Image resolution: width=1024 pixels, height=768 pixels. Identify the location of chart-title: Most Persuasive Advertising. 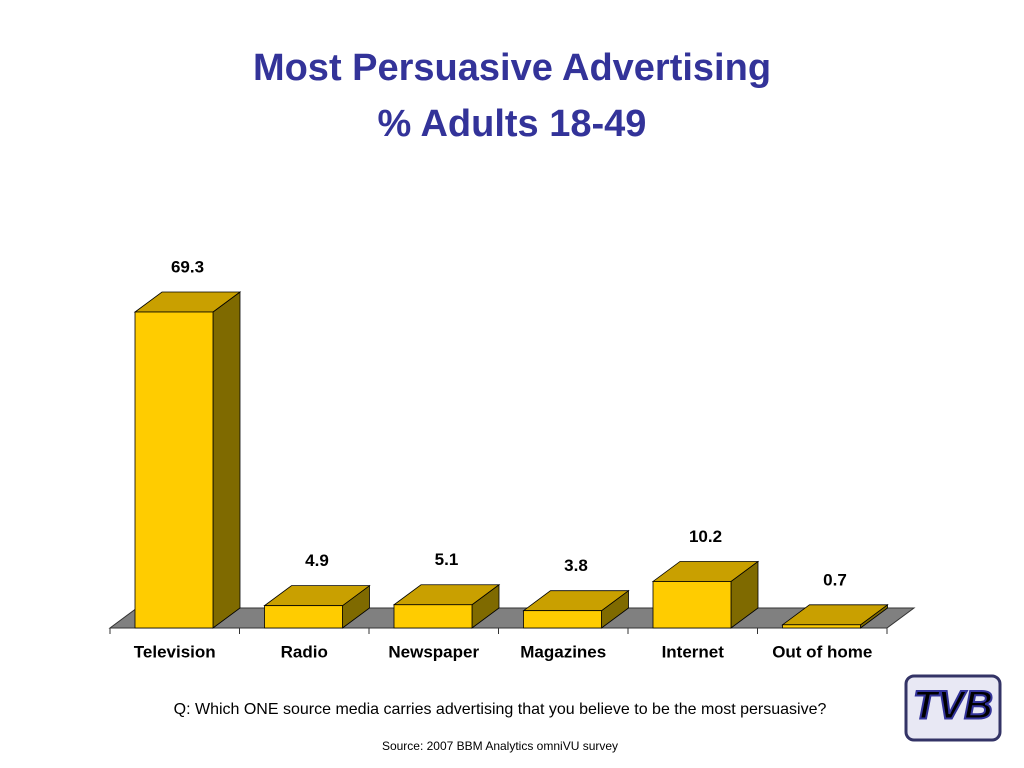
(512, 68).